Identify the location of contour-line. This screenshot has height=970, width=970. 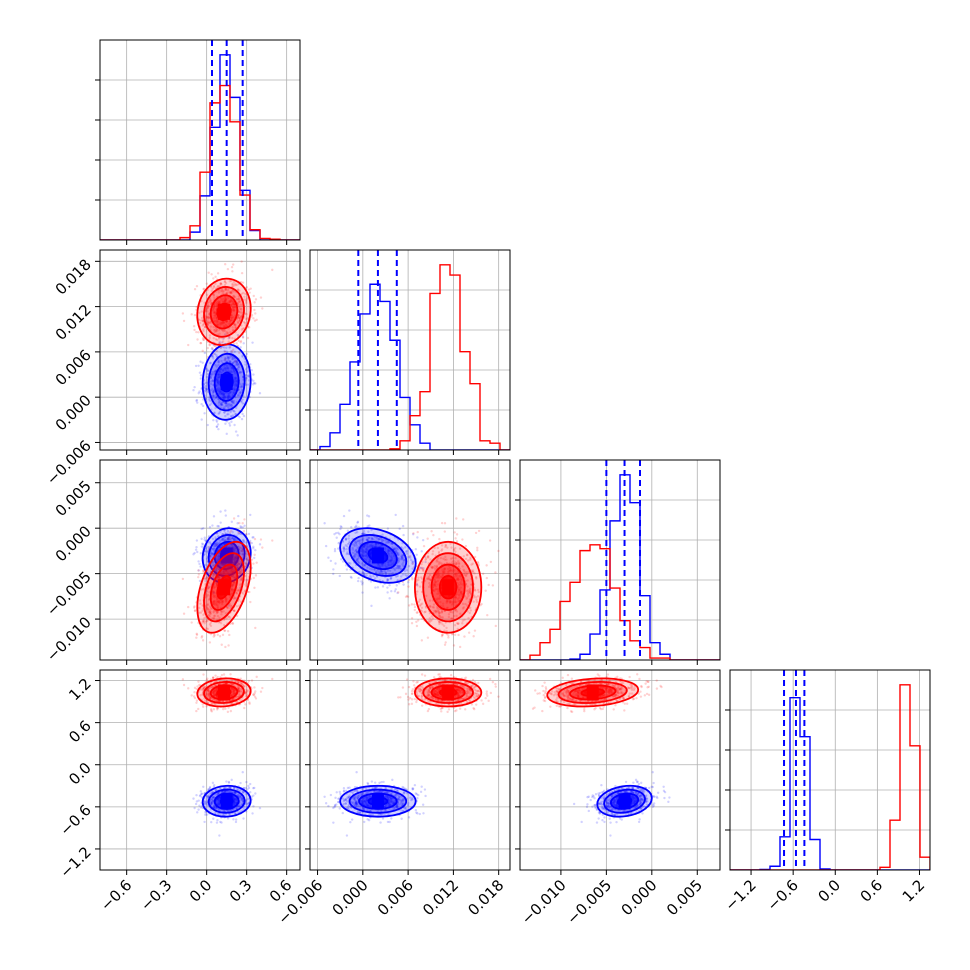
(448, 587).